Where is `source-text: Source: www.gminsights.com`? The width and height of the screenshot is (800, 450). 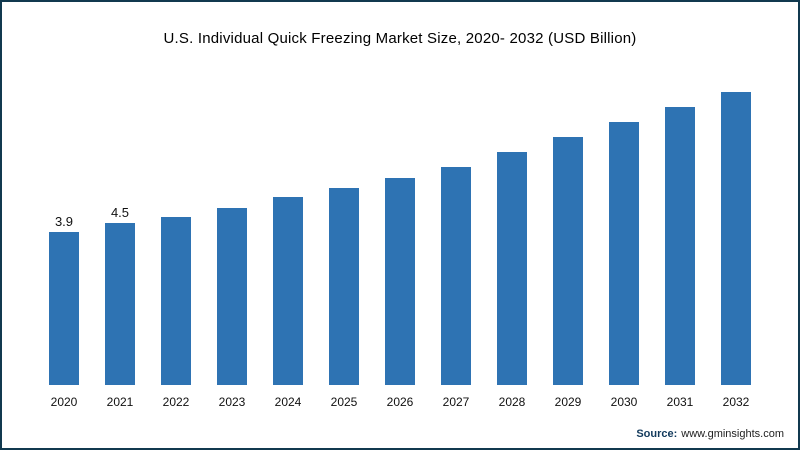 source-text: Source: www.gminsights.com is located at coordinates (710, 434).